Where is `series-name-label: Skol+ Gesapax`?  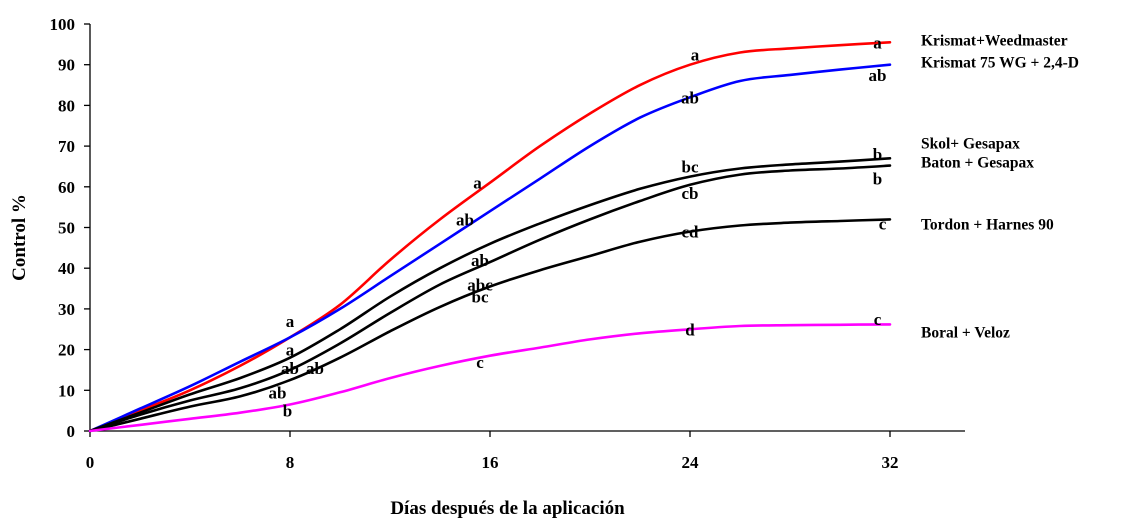
series-name-label: Skol+ Gesapax is located at coordinates (970, 143).